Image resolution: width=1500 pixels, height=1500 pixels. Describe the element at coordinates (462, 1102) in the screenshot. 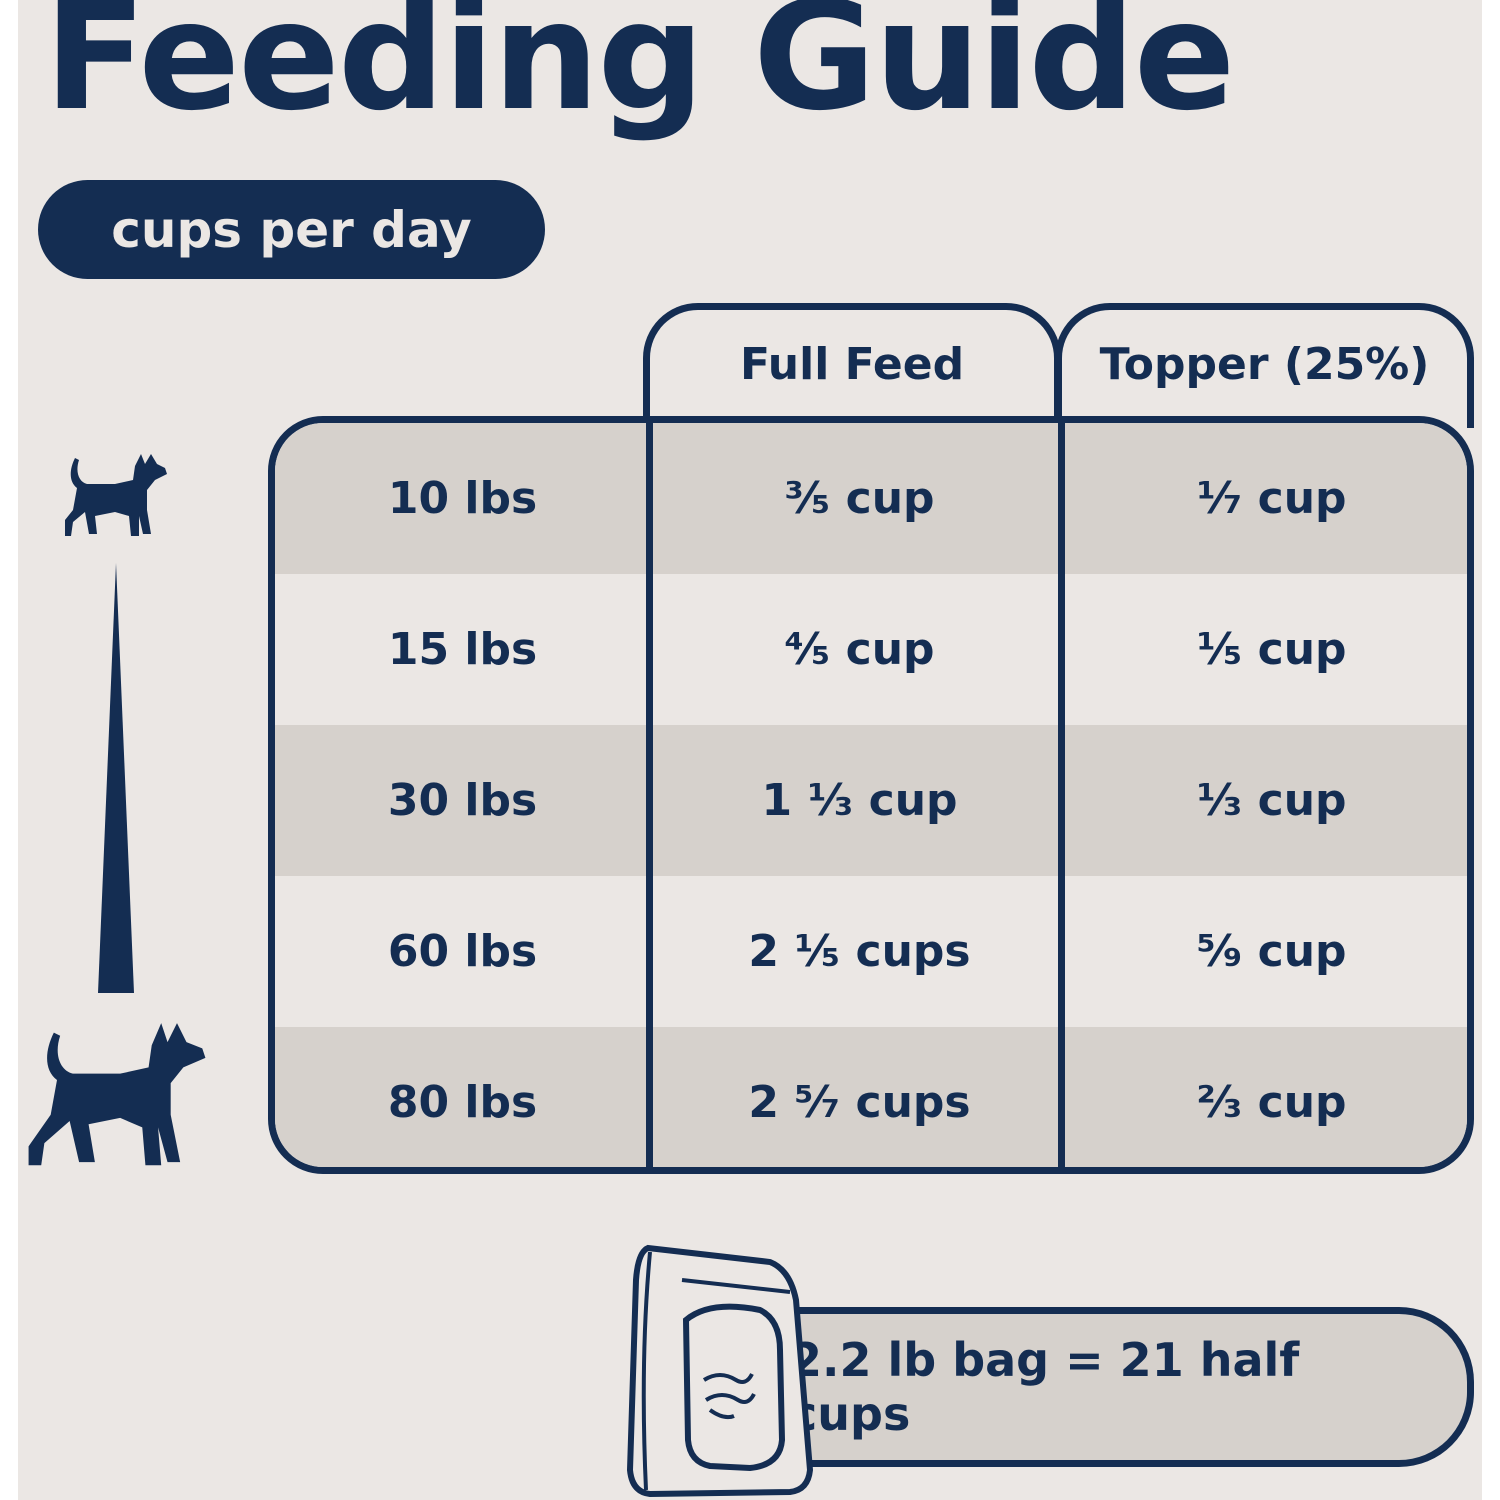

I see `weight-cell: 80 lbs` at that location.